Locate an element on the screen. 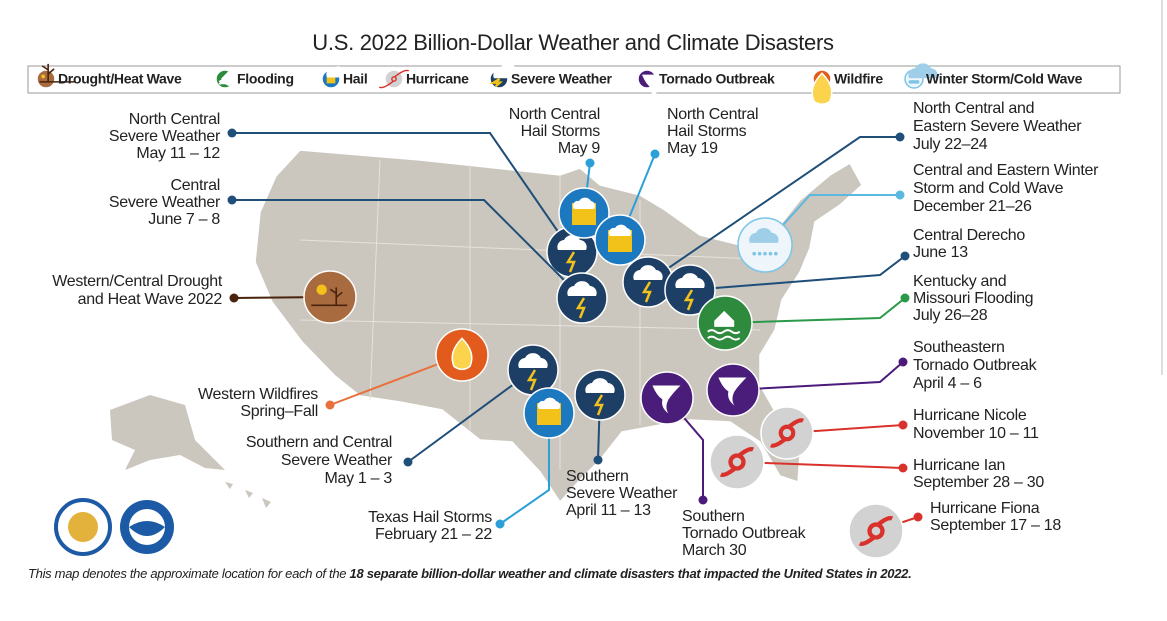  event-label: Hurricane Nicole is located at coordinates (970, 415).